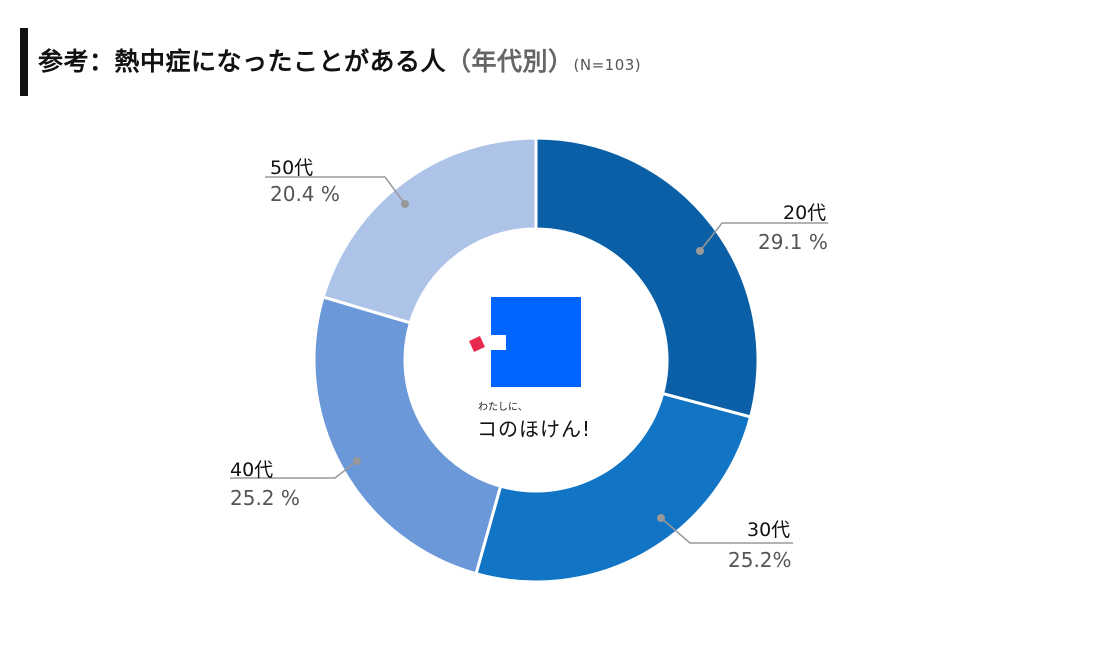 The height and width of the screenshot is (649, 1100). Describe the element at coordinates (294, 469) in the screenshot. I see `leader-line-40s` at that location.